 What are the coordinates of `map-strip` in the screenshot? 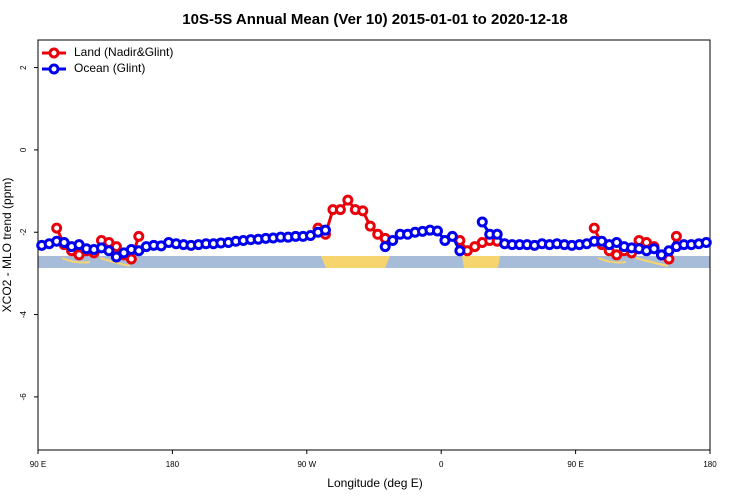 It's located at (374, 262).